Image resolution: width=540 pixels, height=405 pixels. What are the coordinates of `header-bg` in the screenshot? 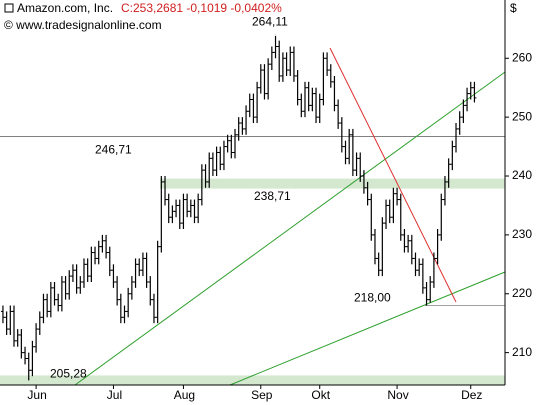 It's located at (165, 18).